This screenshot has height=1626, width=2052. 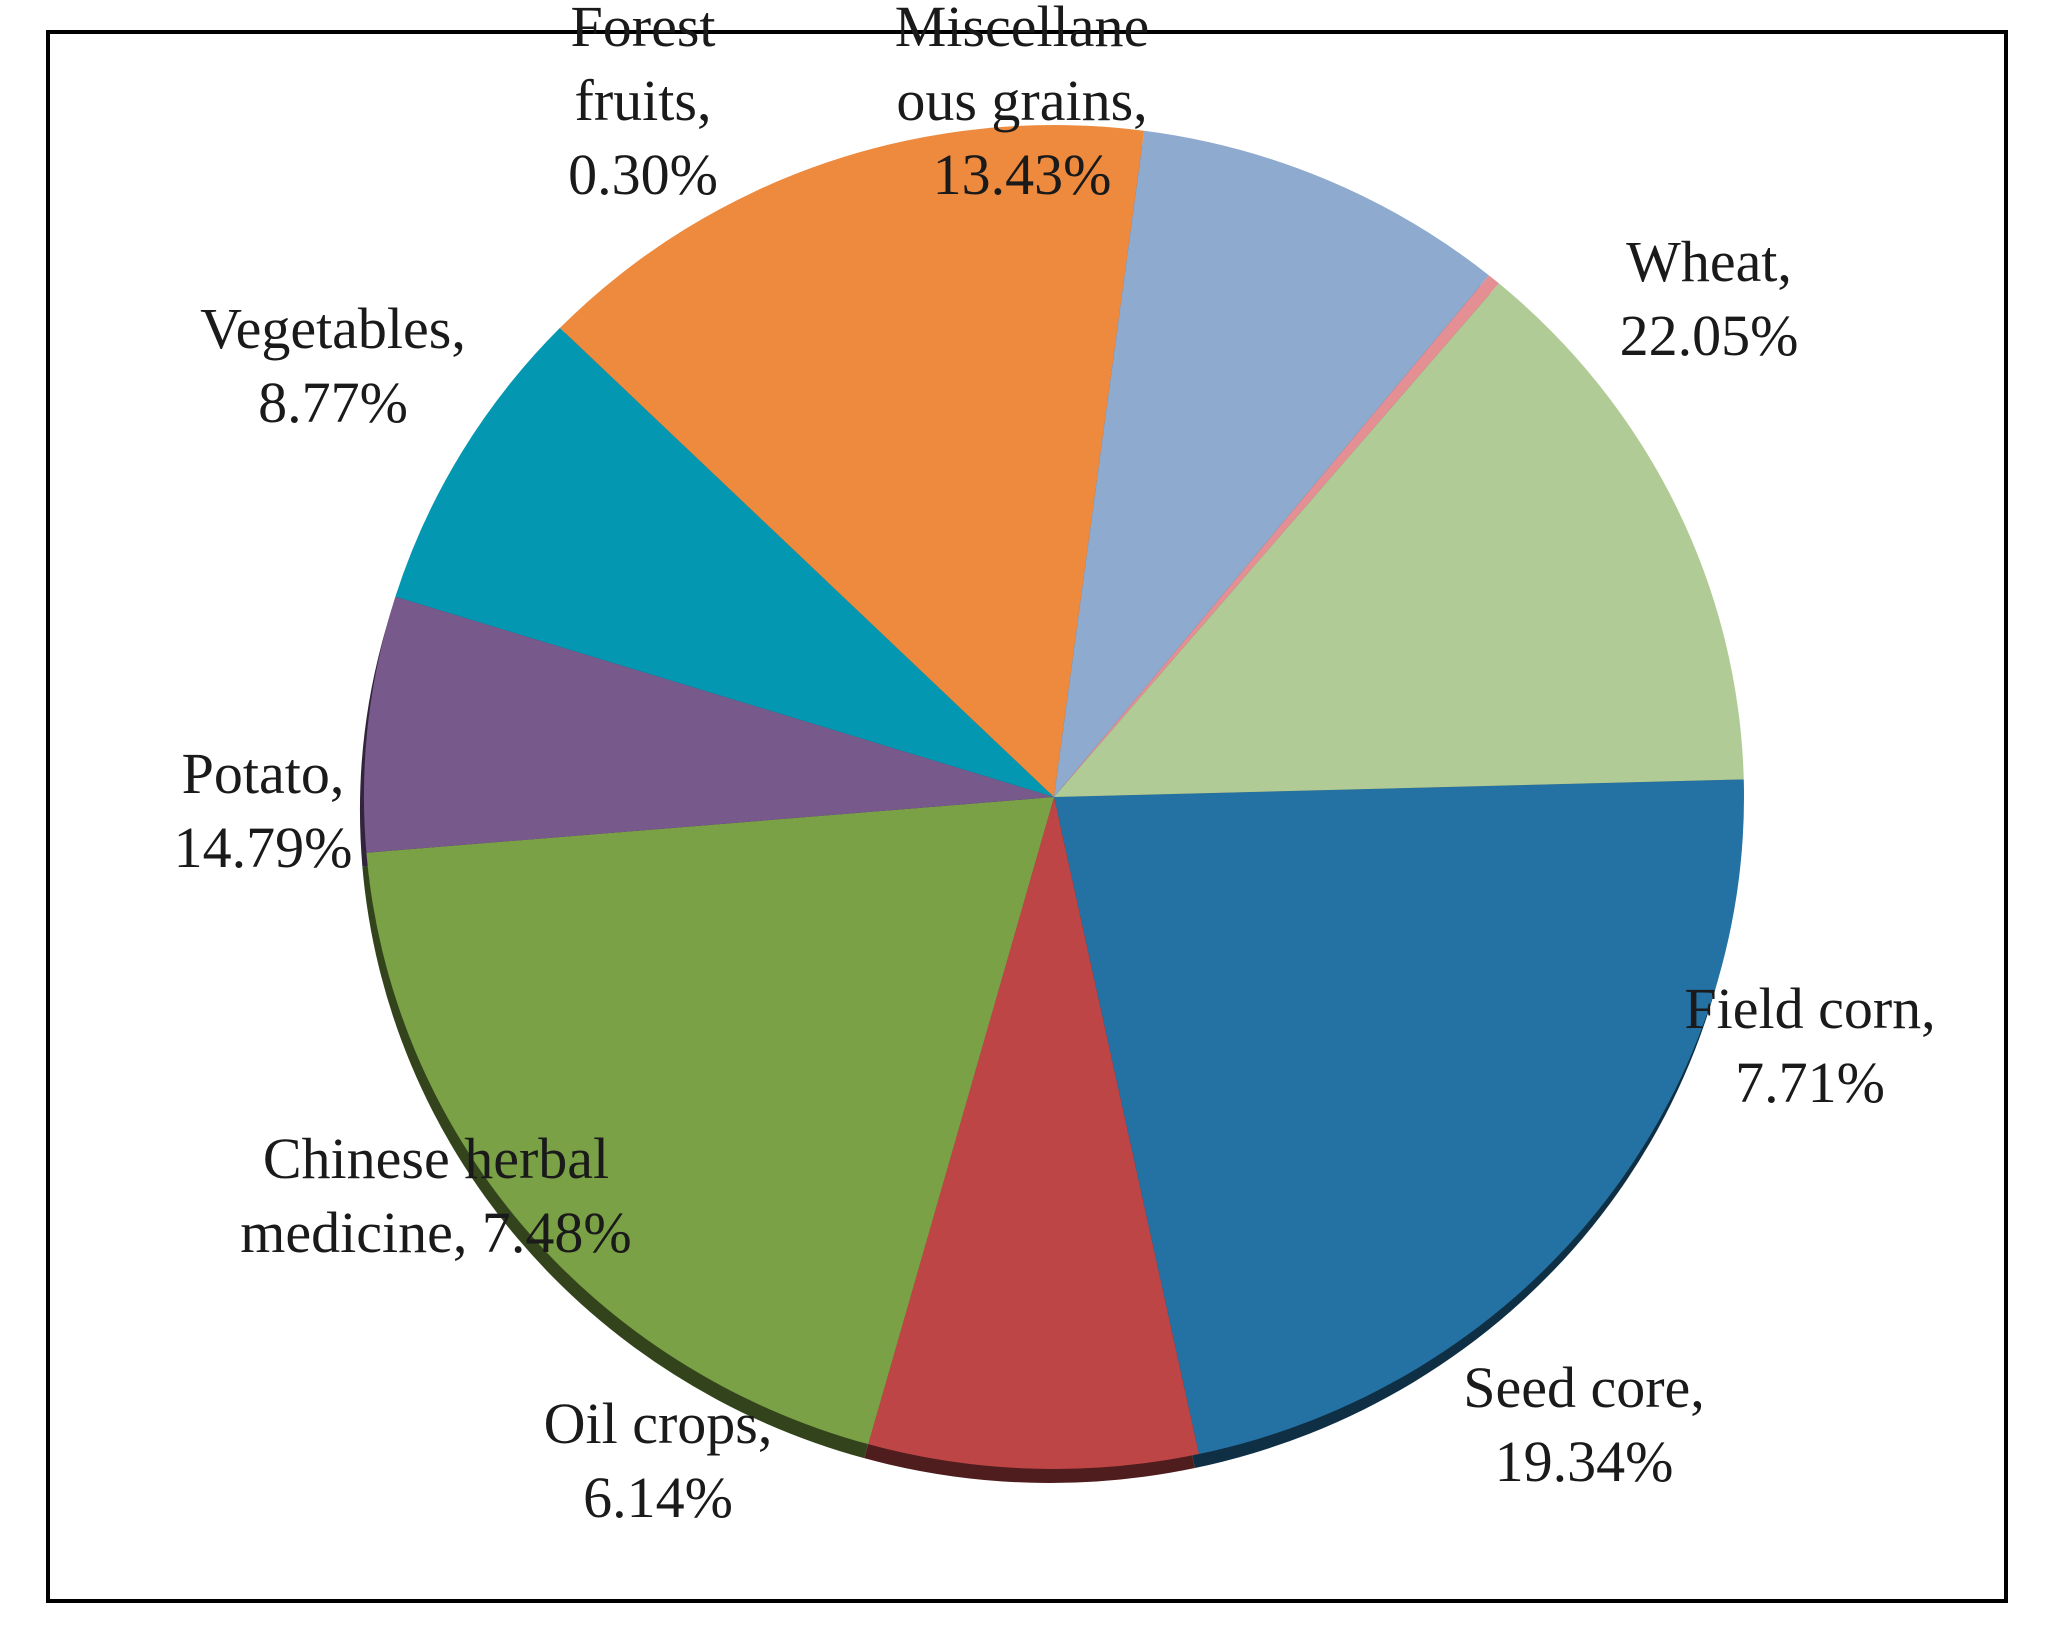 What do you see at coordinates (643, 174) in the screenshot?
I see `slice-label-line: 0.30%` at bounding box center [643, 174].